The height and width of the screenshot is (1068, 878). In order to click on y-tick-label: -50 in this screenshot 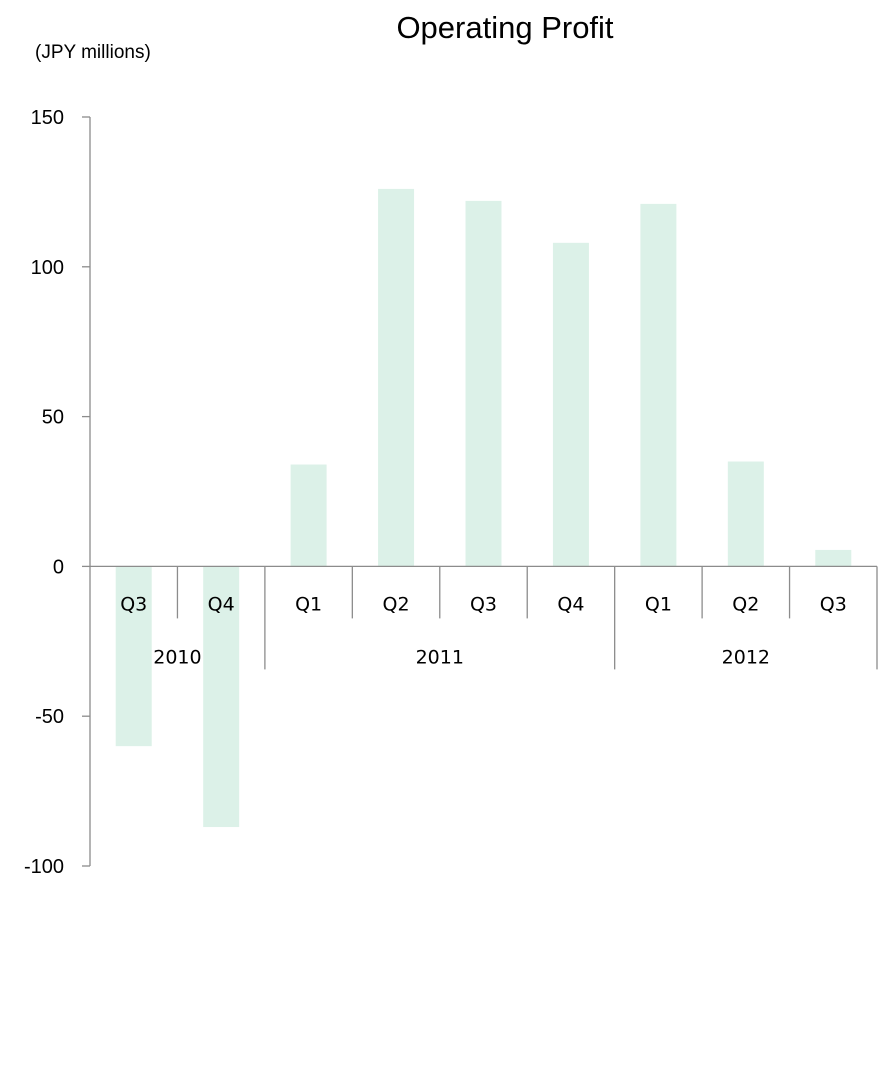, I will do `click(49, 717)`.